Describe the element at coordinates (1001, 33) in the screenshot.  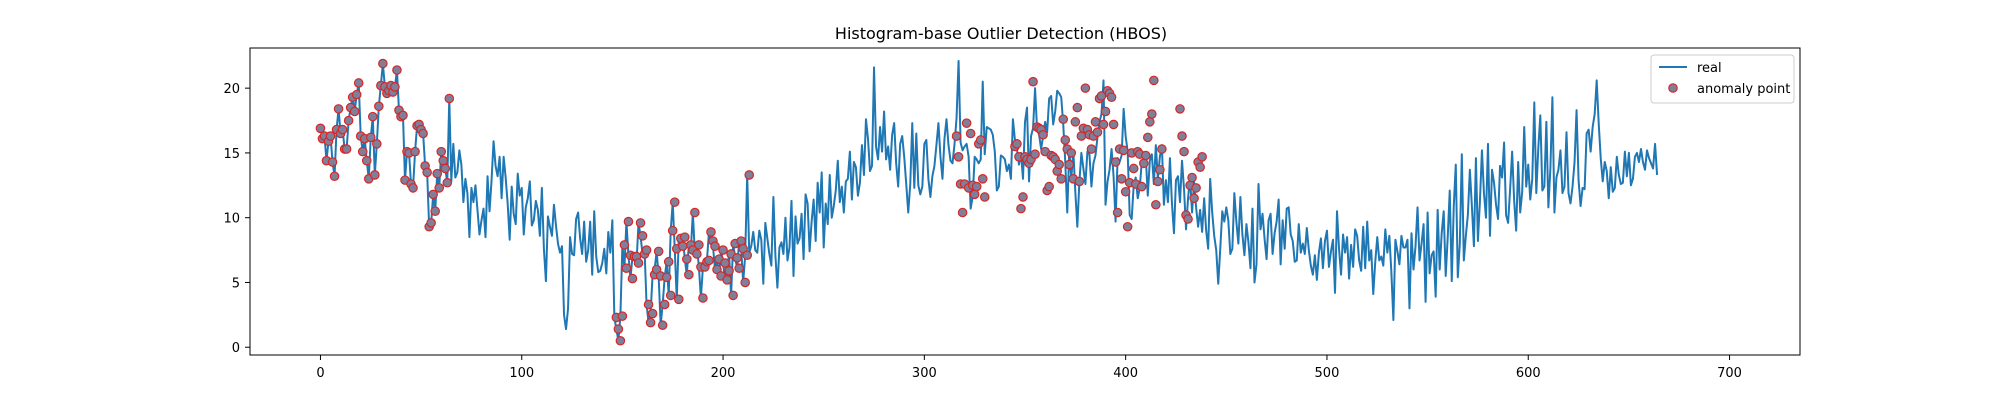
I see `chart-title: Histogram-base Outlier Detection (HBOS)` at that location.